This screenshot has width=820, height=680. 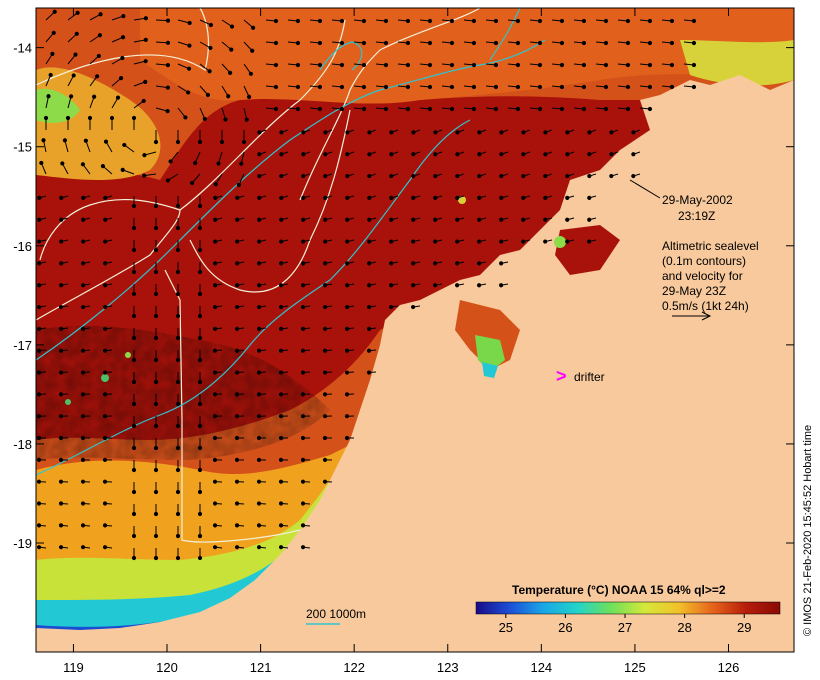 I want to click on colorbar-tick-label: 25, so click(x=506, y=627).